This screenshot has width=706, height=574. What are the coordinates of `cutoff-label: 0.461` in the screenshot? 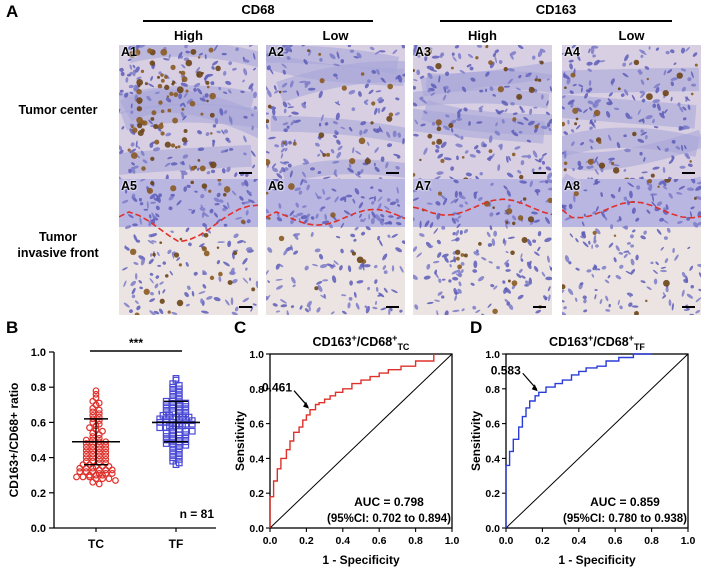 It's located at (277, 388).